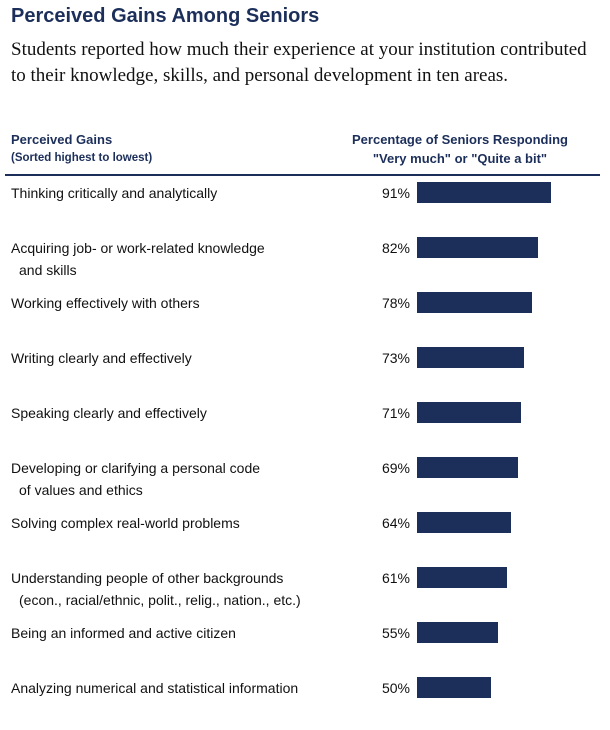  I want to click on data-label: 55%, so click(395, 633).